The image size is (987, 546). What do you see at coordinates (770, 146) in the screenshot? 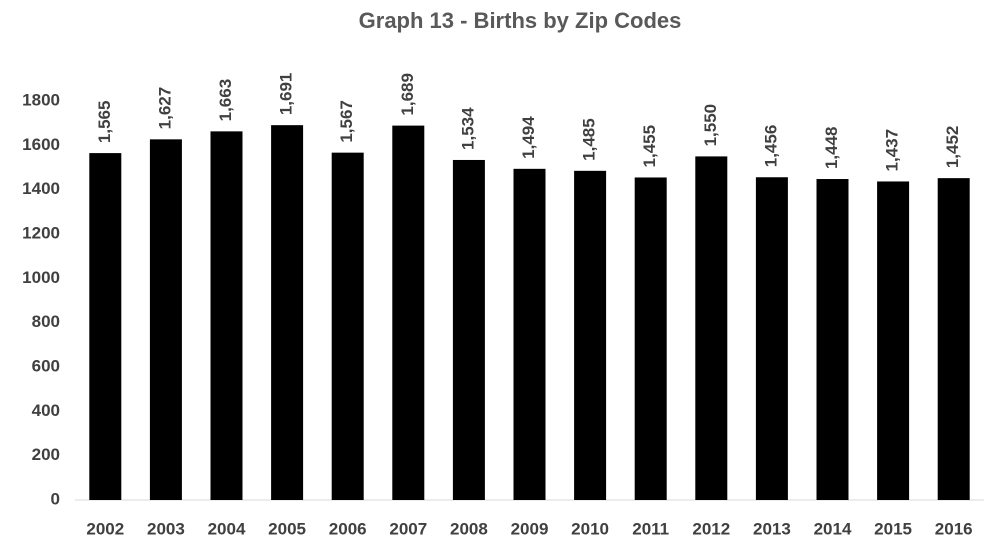
I see `value-label: 1,456` at bounding box center [770, 146].